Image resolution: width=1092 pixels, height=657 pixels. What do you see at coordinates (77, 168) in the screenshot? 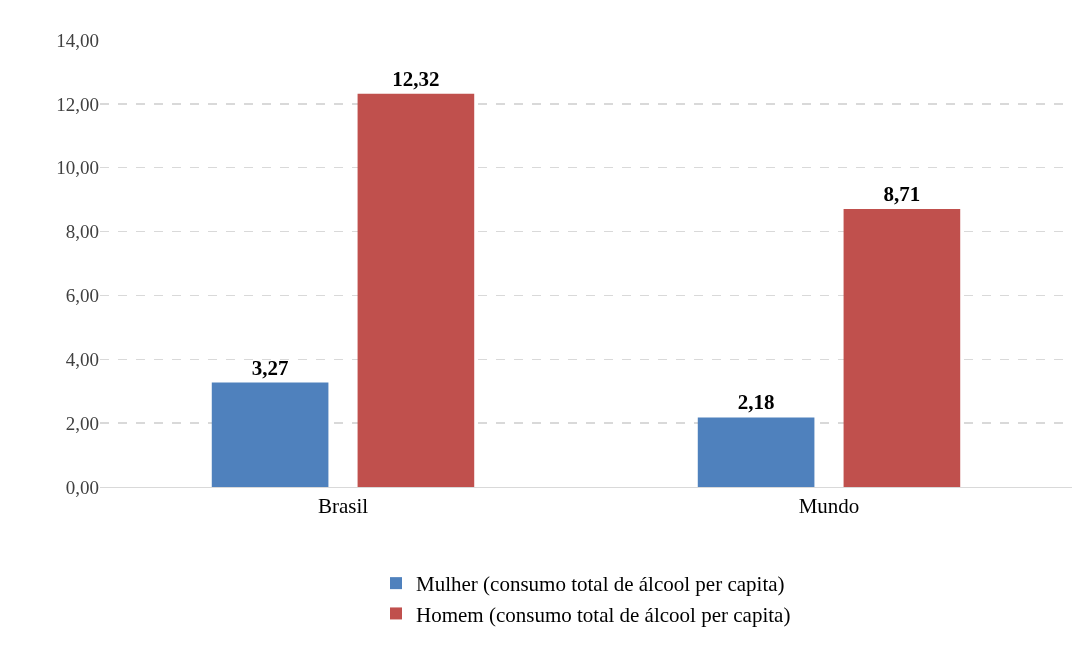
I see `y-tick-label: 10,00` at bounding box center [77, 168].